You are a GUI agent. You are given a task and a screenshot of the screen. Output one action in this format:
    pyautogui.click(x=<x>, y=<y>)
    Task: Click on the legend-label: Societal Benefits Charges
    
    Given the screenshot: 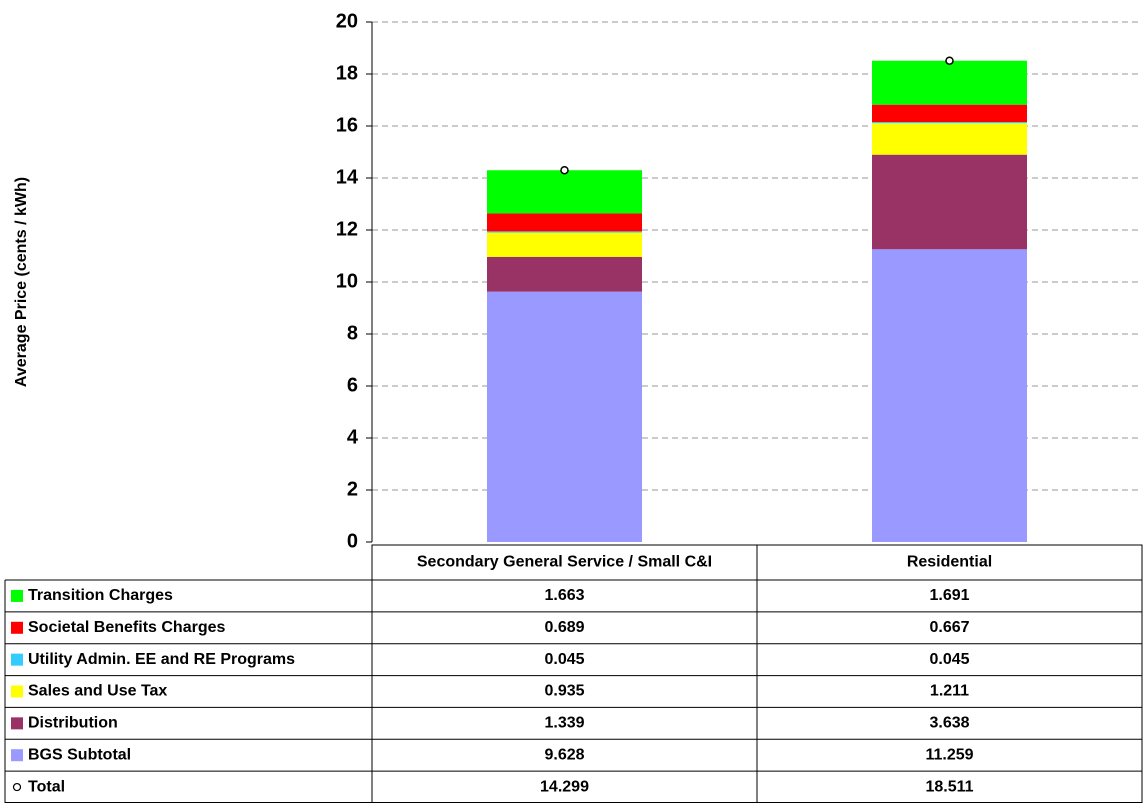 What is the action you would take?
    pyautogui.click(x=127, y=627)
    